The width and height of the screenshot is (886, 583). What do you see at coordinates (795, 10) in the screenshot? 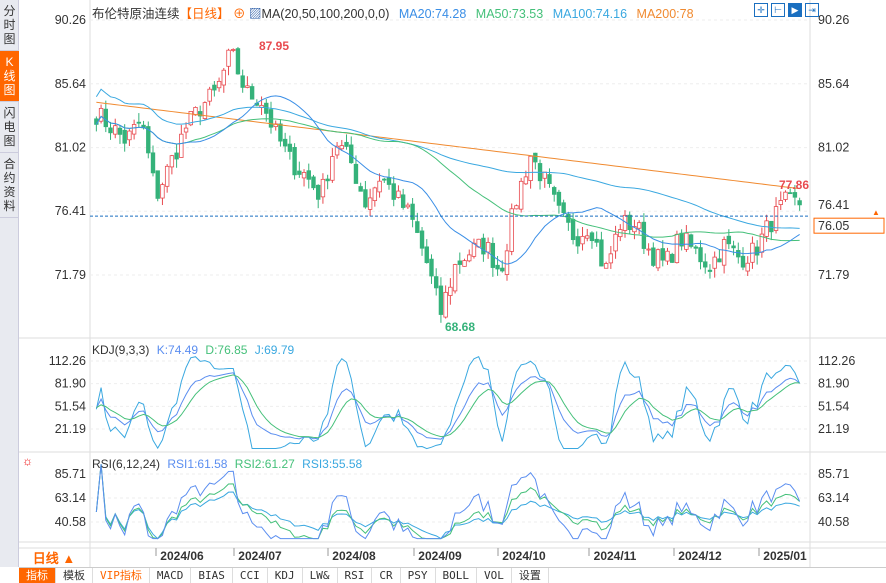
I see `play-icon: ▶` at bounding box center [795, 10].